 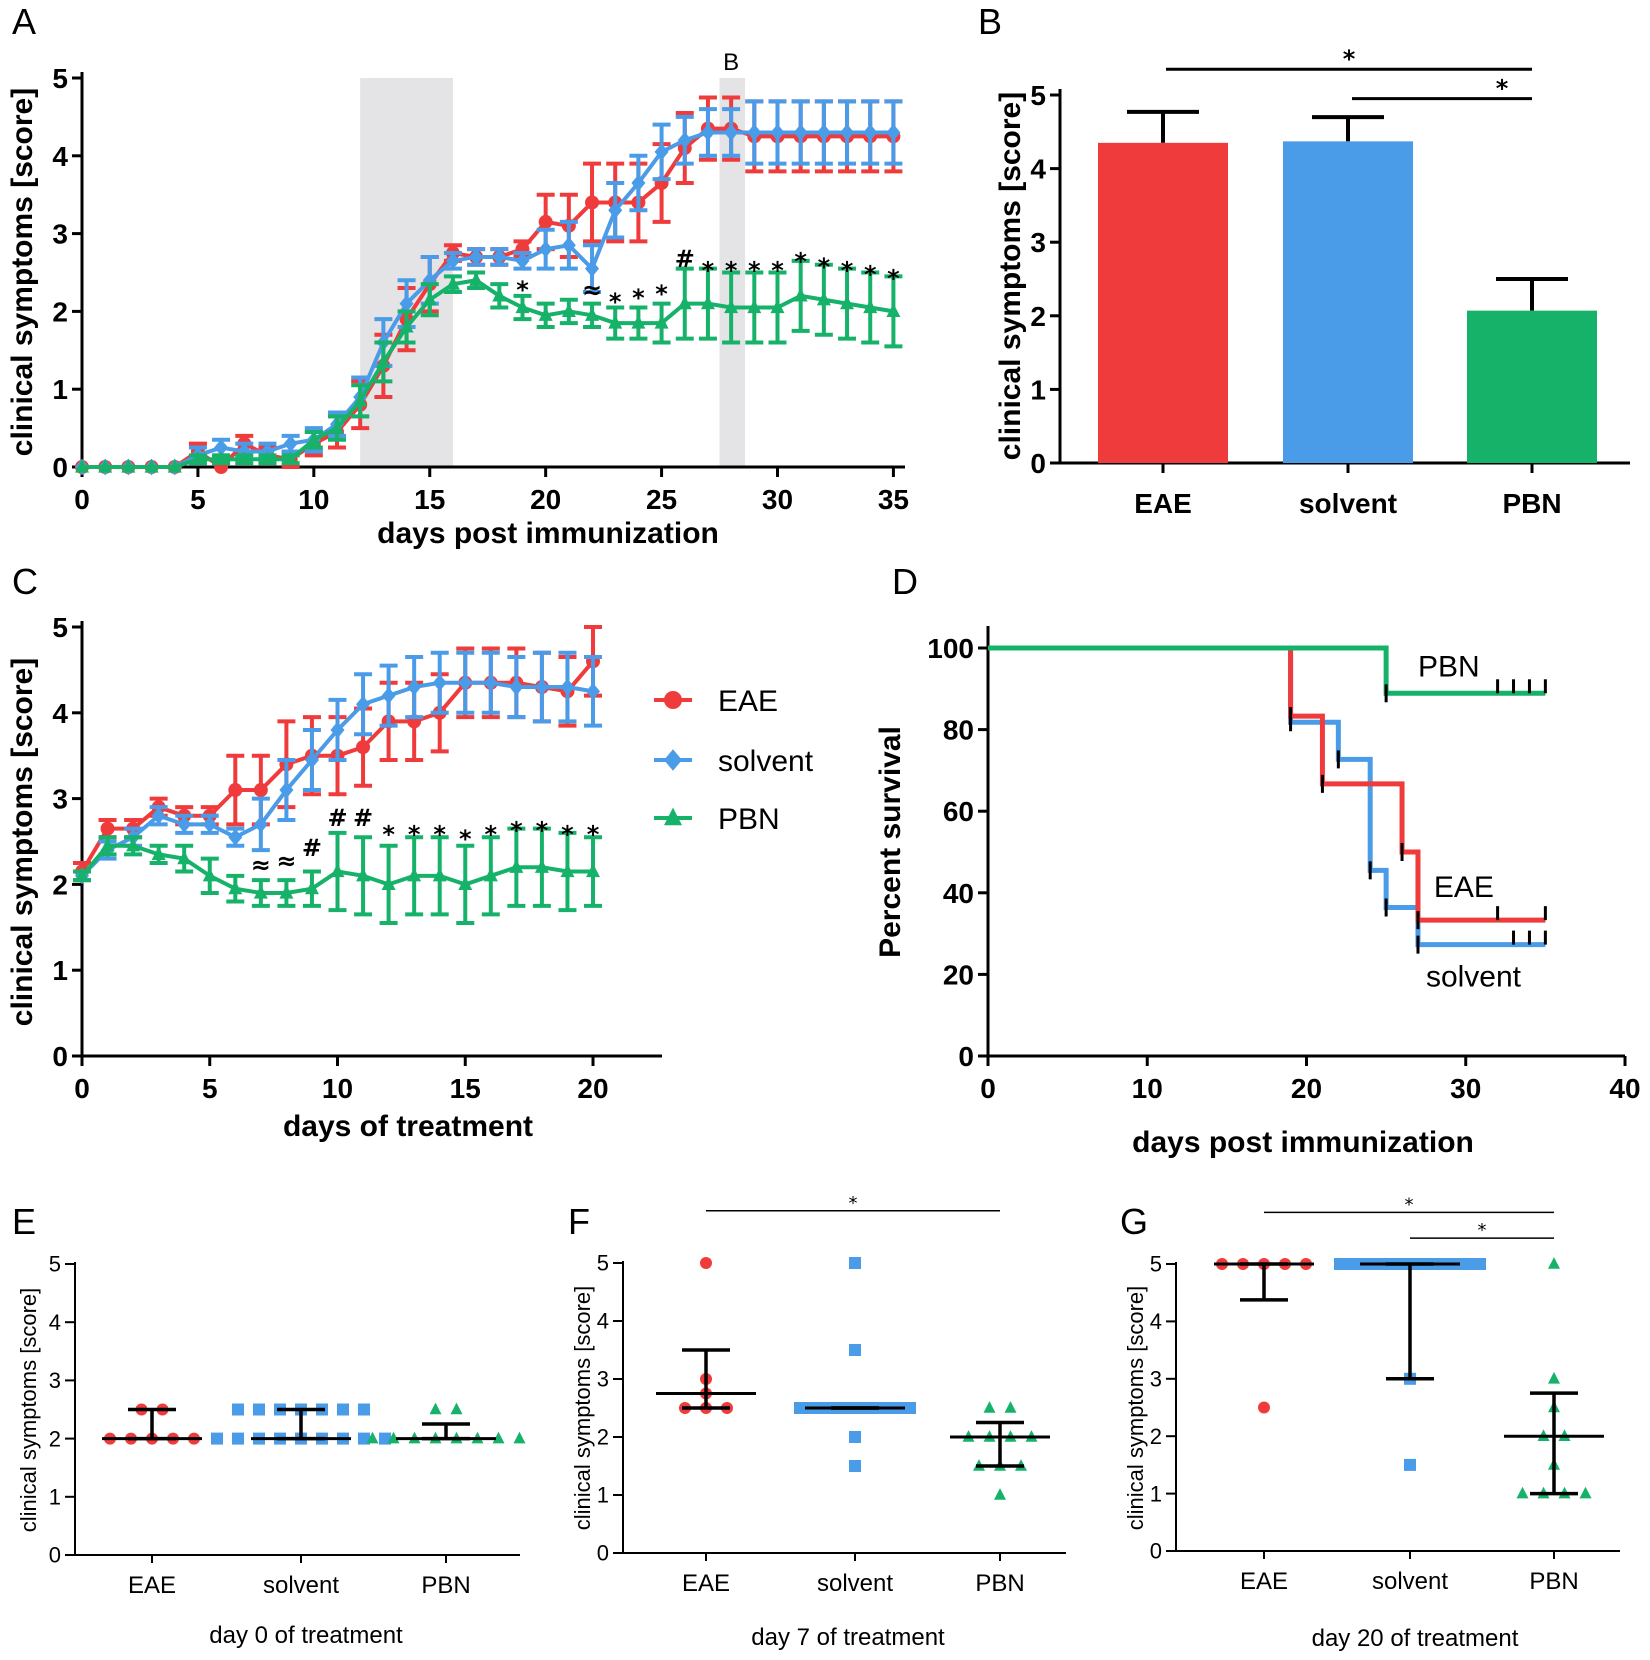 What do you see at coordinates (152, 1424) in the screenshot?
I see `group-eae` at bounding box center [152, 1424].